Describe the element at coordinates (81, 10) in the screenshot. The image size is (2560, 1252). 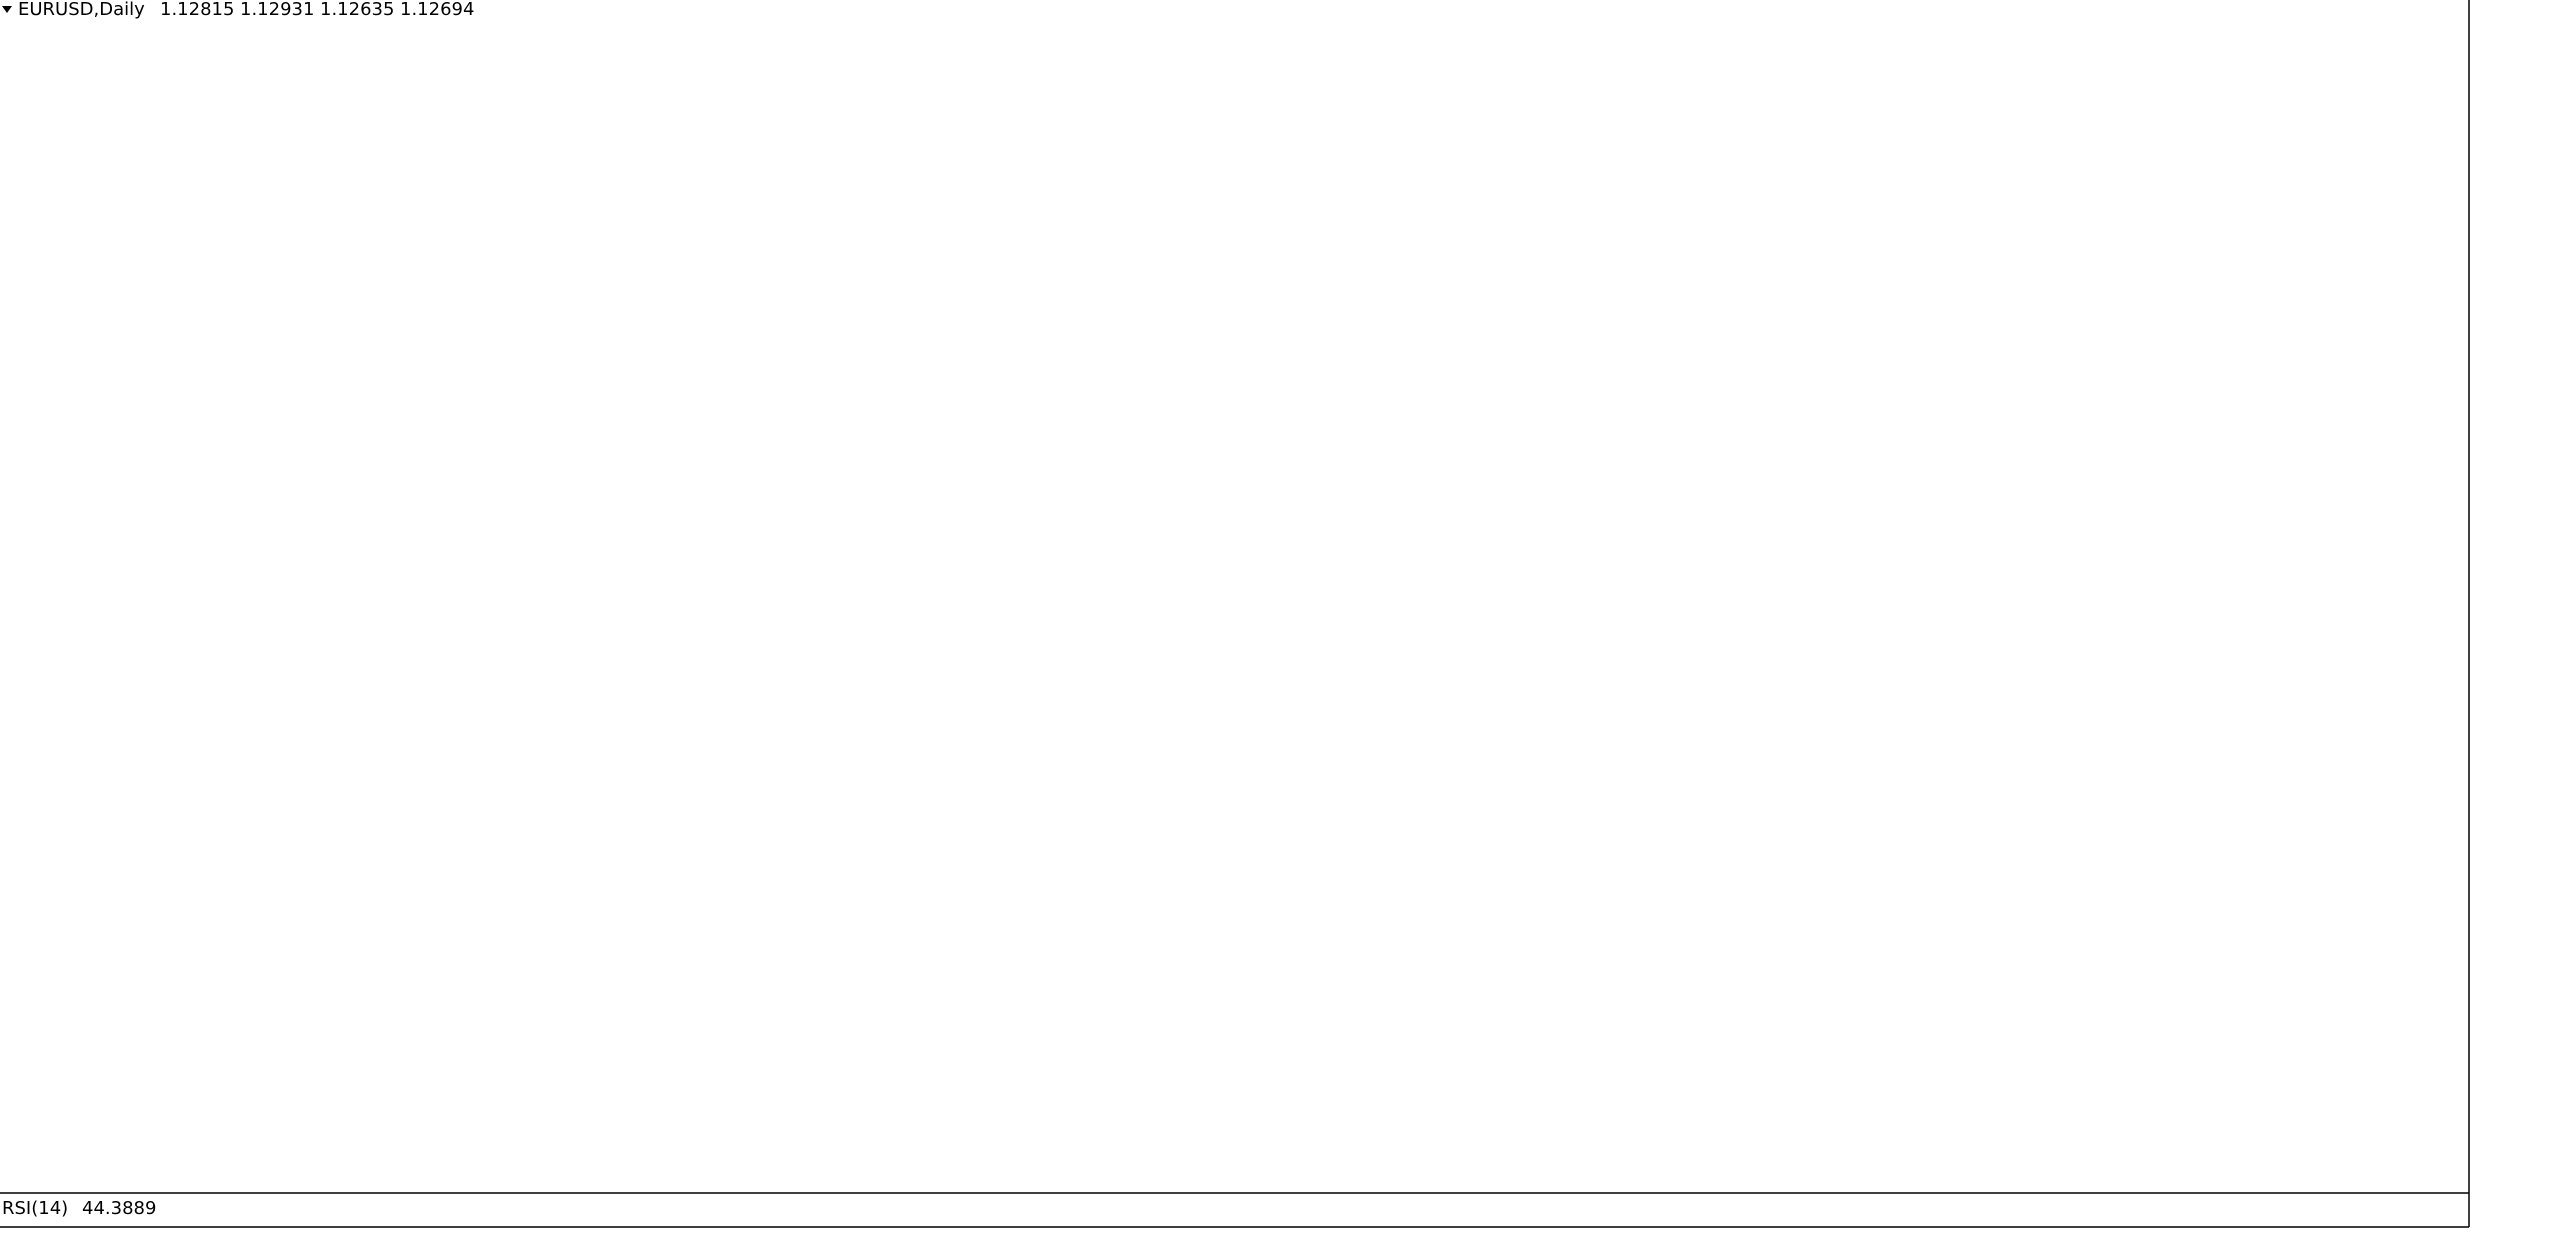
I see `symbol-title: EURUSD,Daily` at that location.